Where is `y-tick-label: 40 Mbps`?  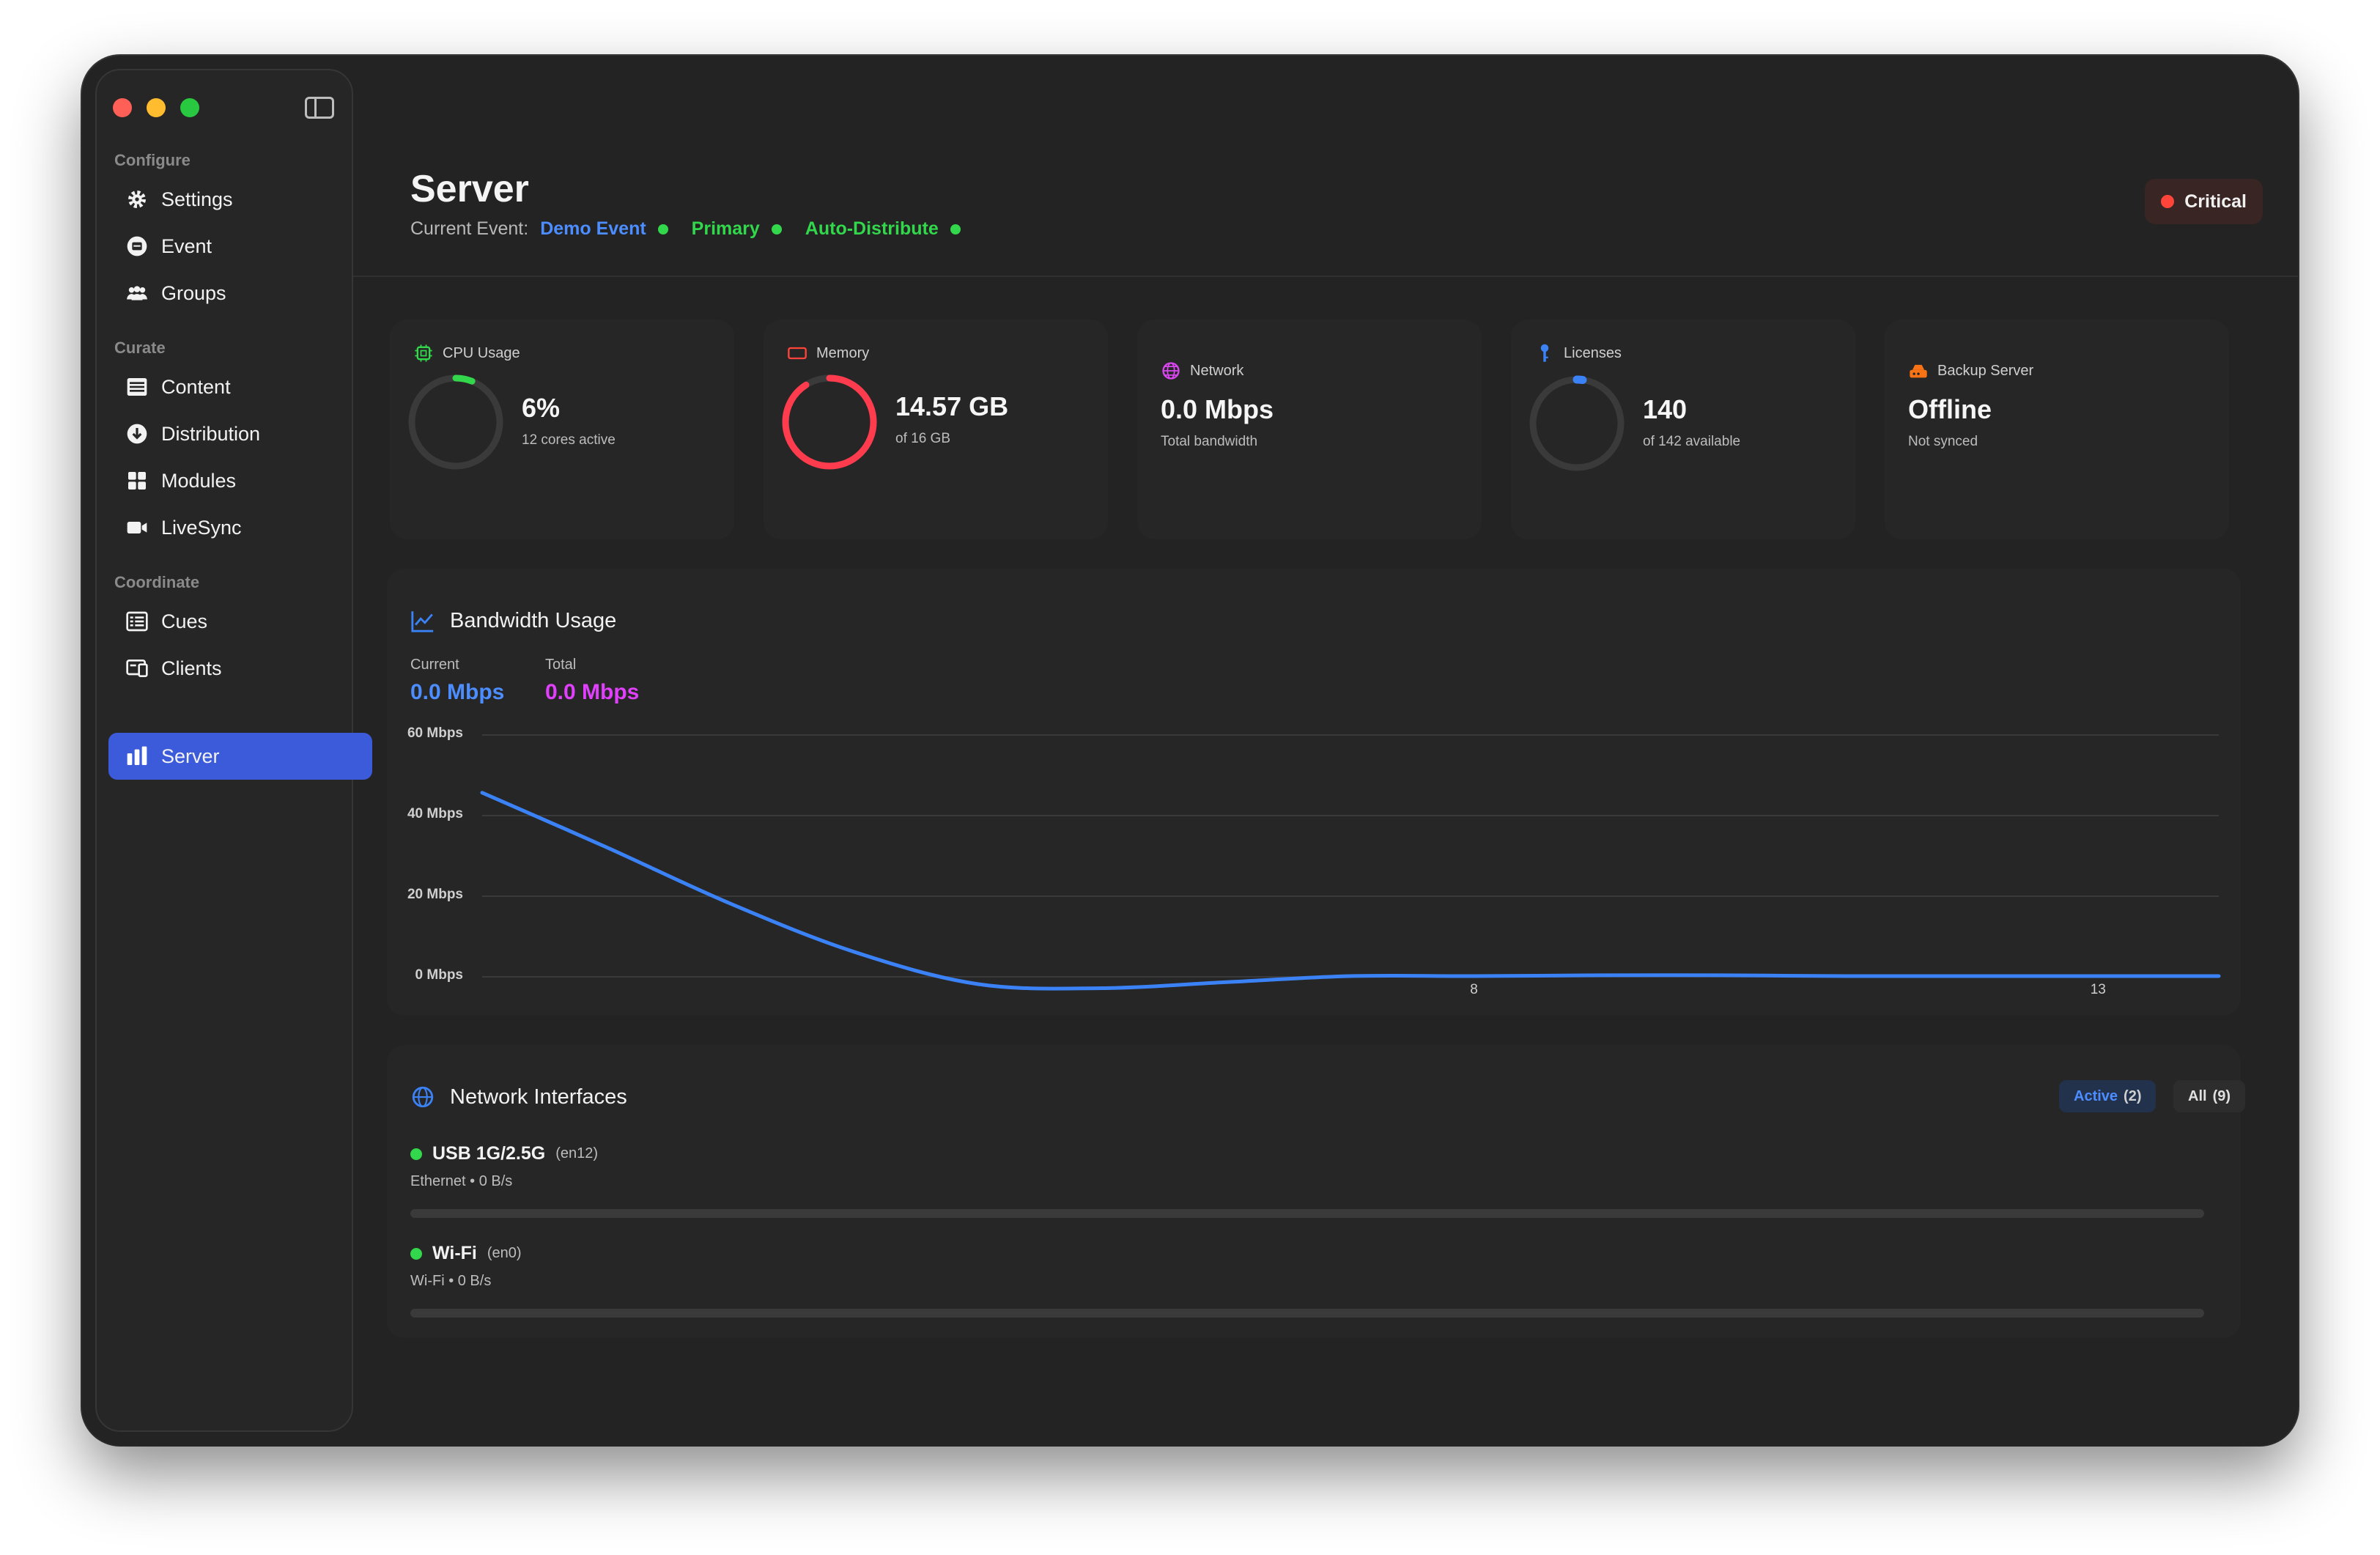
y-tick-label: 40 Mbps is located at coordinates (435, 813).